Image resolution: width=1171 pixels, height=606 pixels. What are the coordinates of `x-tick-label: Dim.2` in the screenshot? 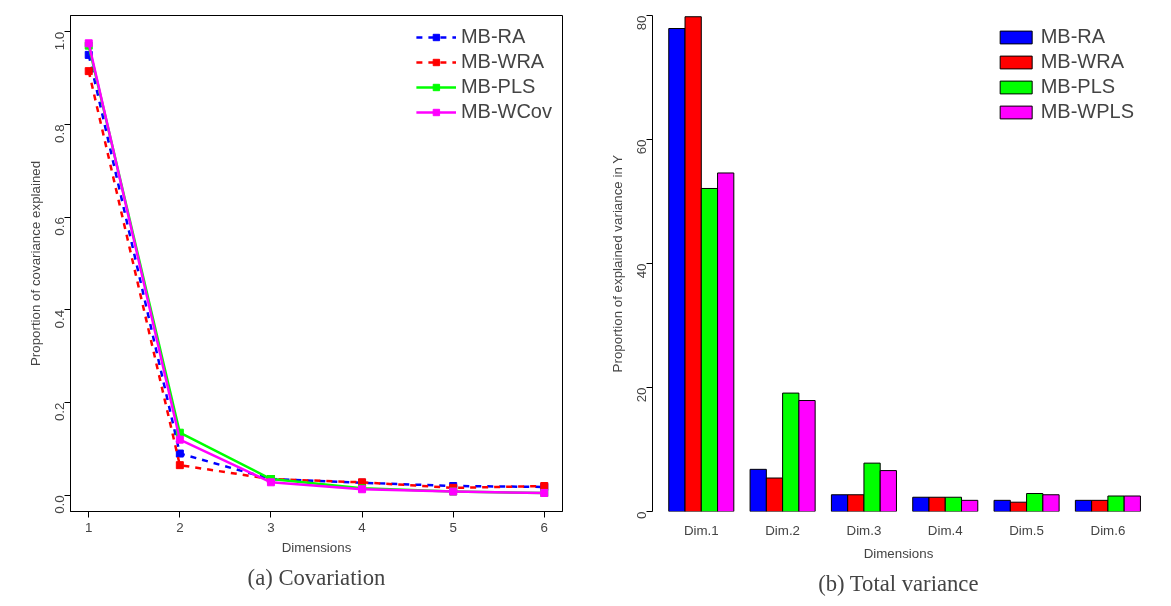 It's located at (783, 530).